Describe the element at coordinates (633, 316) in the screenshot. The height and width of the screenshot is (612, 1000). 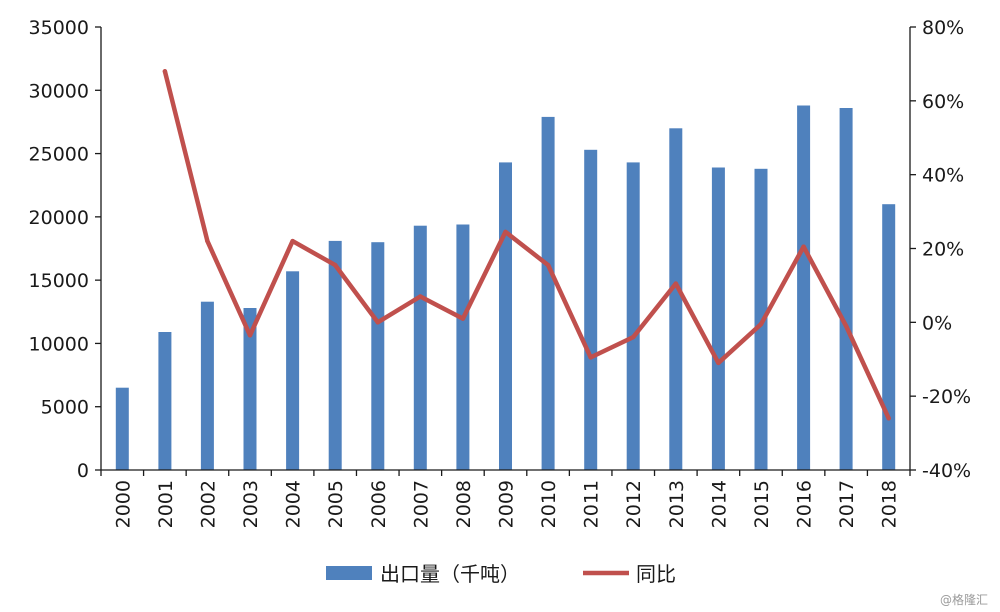
I see `bar-2012` at that location.